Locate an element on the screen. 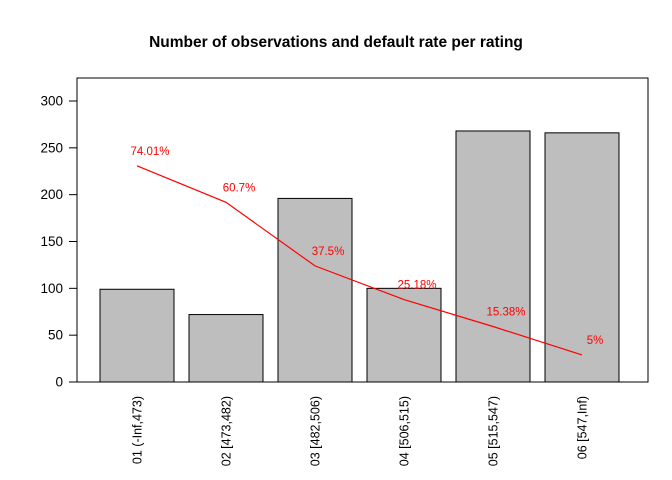 This screenshot has height=480, width=672. y-axis-tick-label: 50 is located at coordinates (55, 335).